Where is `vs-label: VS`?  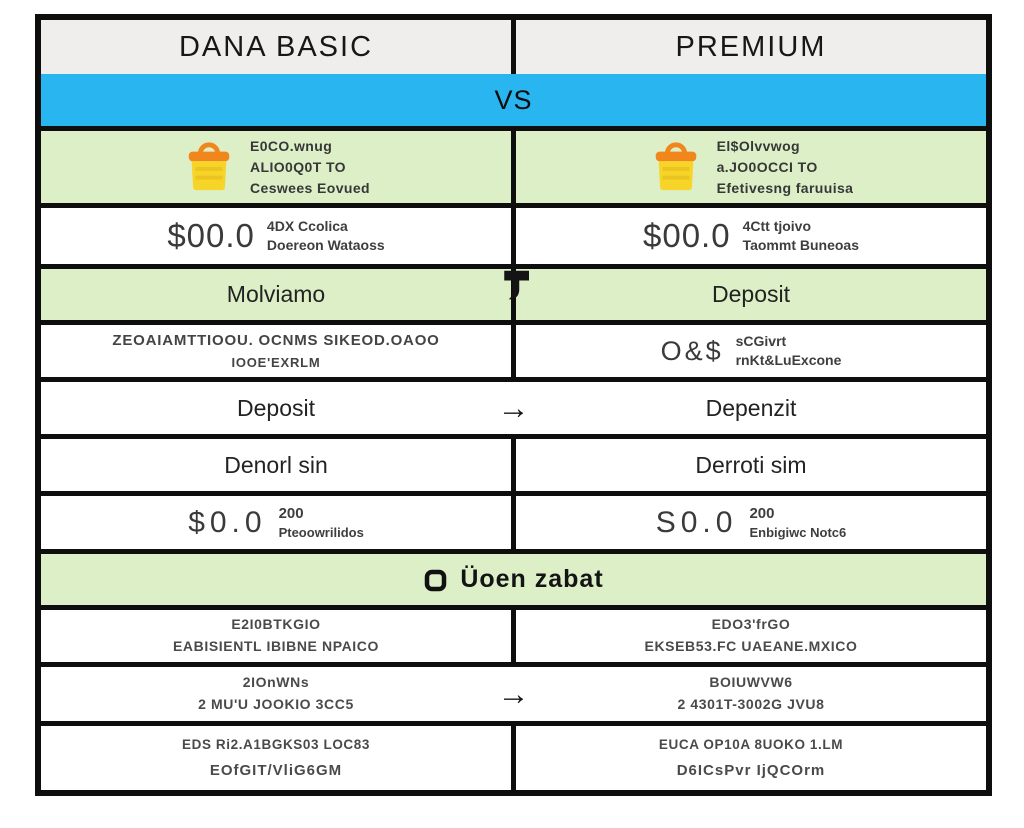
vs-label: VS is located at coordinates (513, 99).